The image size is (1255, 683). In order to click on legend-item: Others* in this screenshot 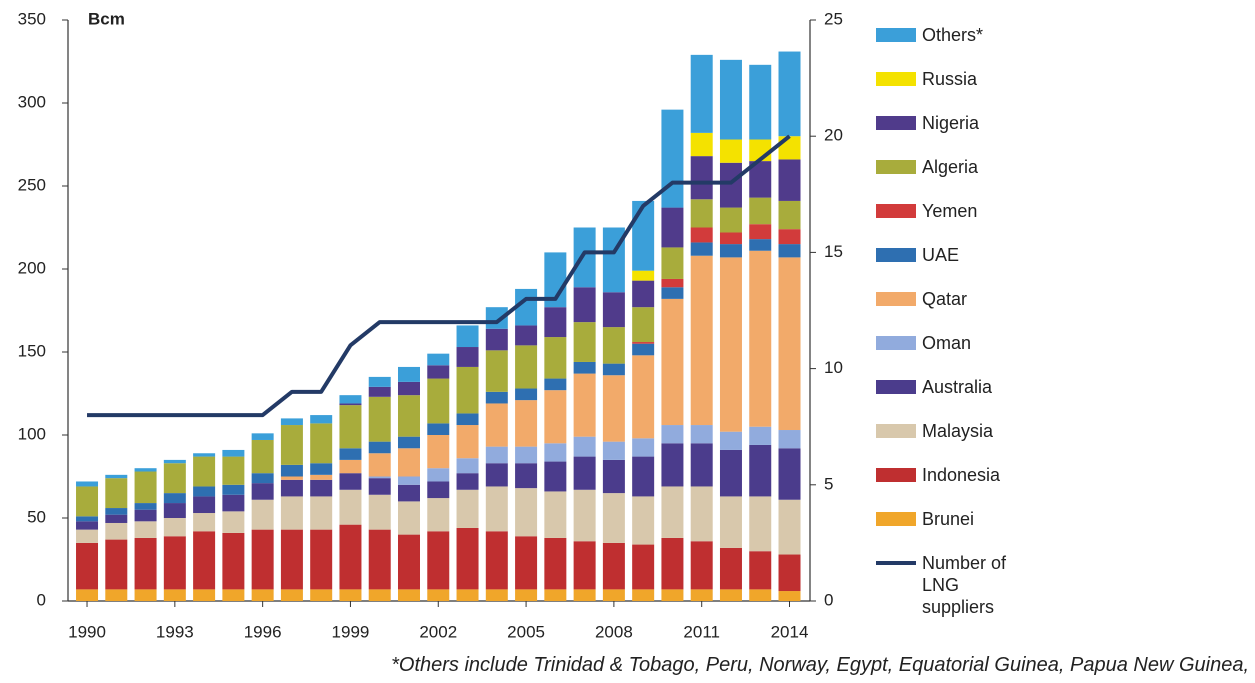, I will do `click(979, 46)`.